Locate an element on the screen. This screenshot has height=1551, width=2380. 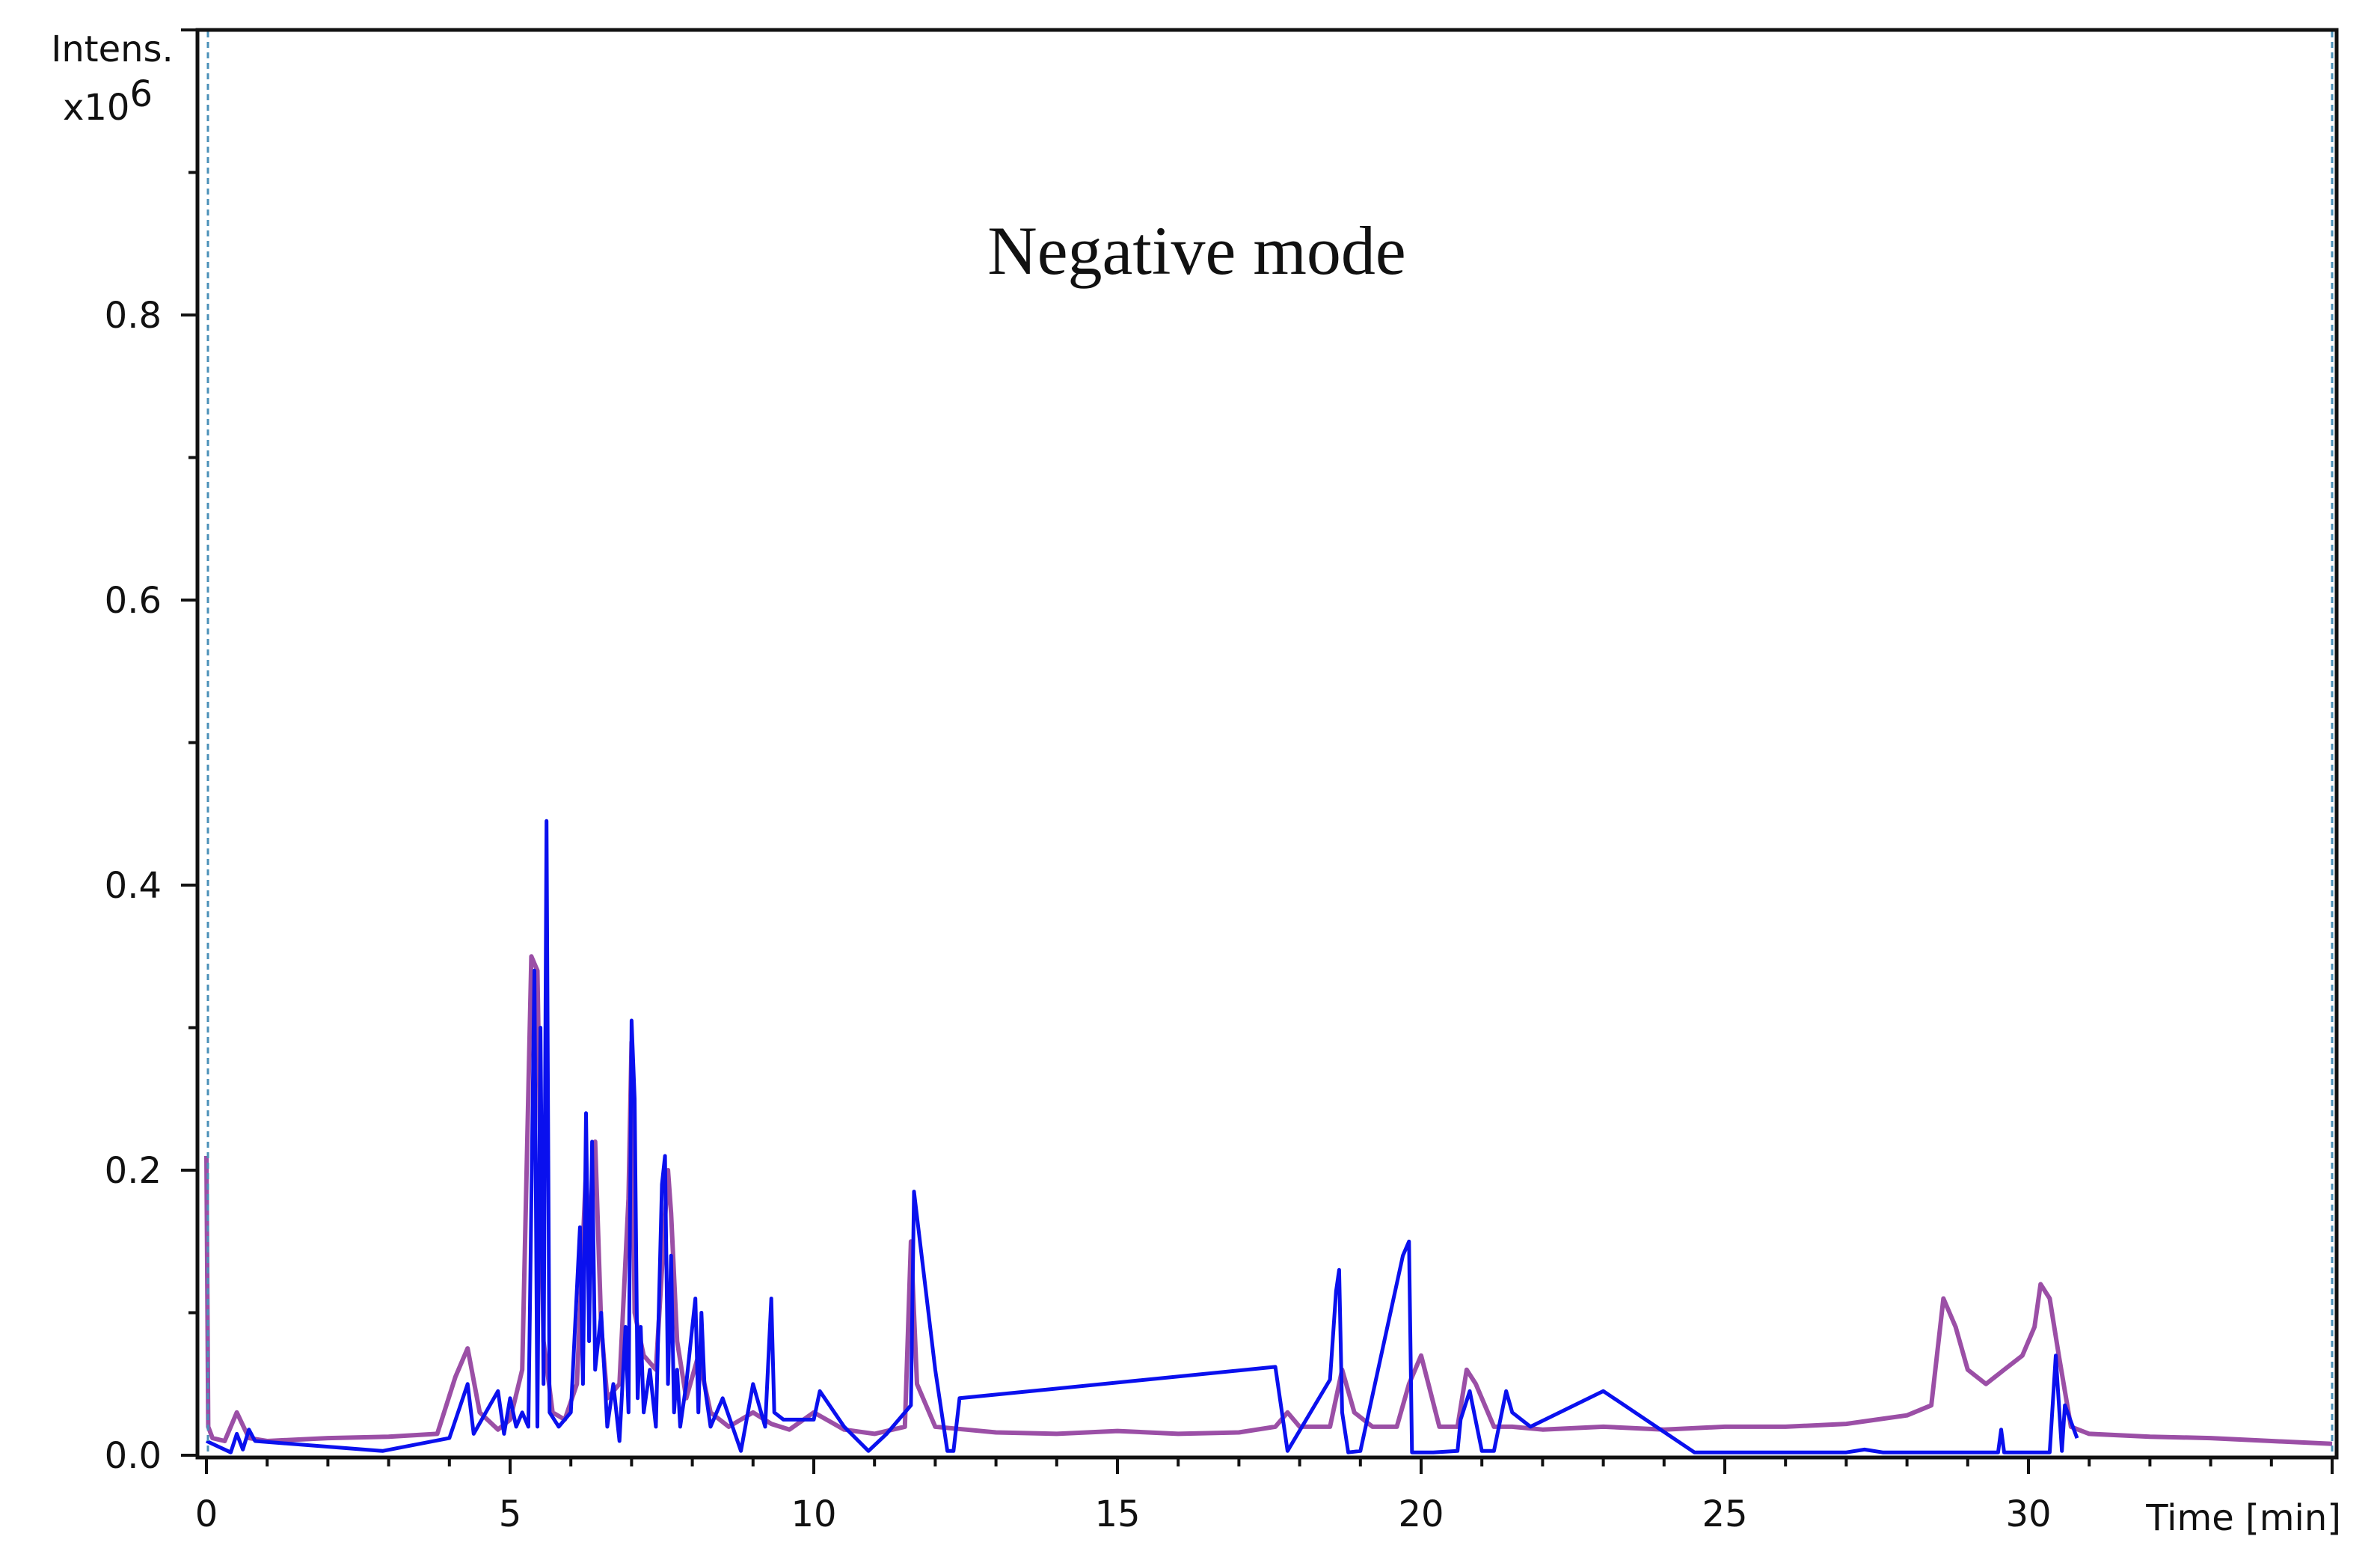
x-tick-label: 5 is located at coordinates (510, 1514).